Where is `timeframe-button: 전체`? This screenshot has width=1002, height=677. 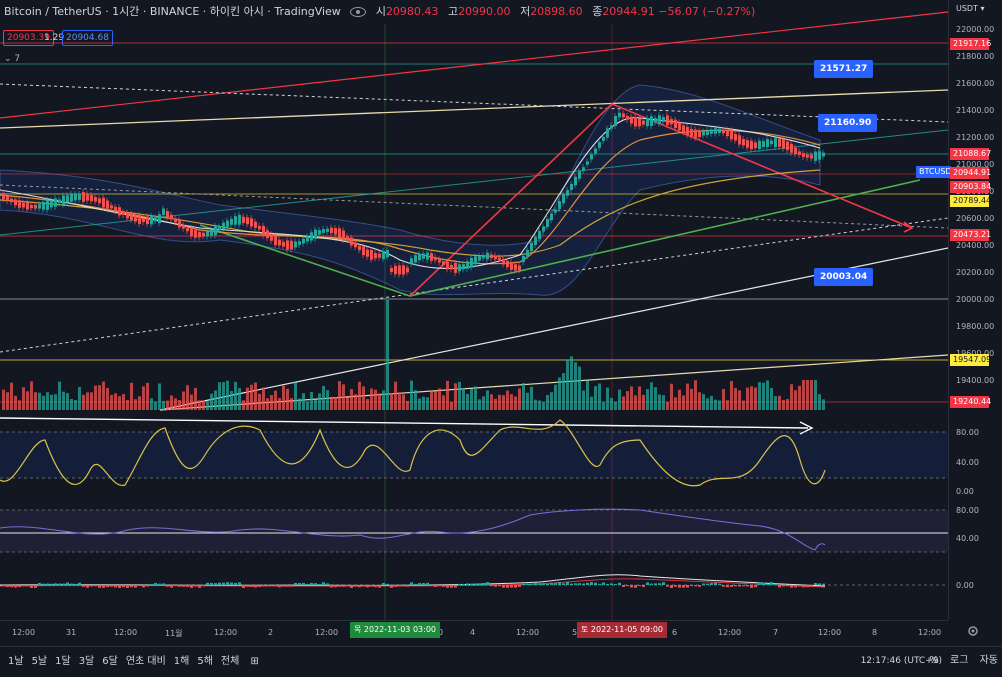 timeframe-button: 전체 is located at coordinates (230, 661).